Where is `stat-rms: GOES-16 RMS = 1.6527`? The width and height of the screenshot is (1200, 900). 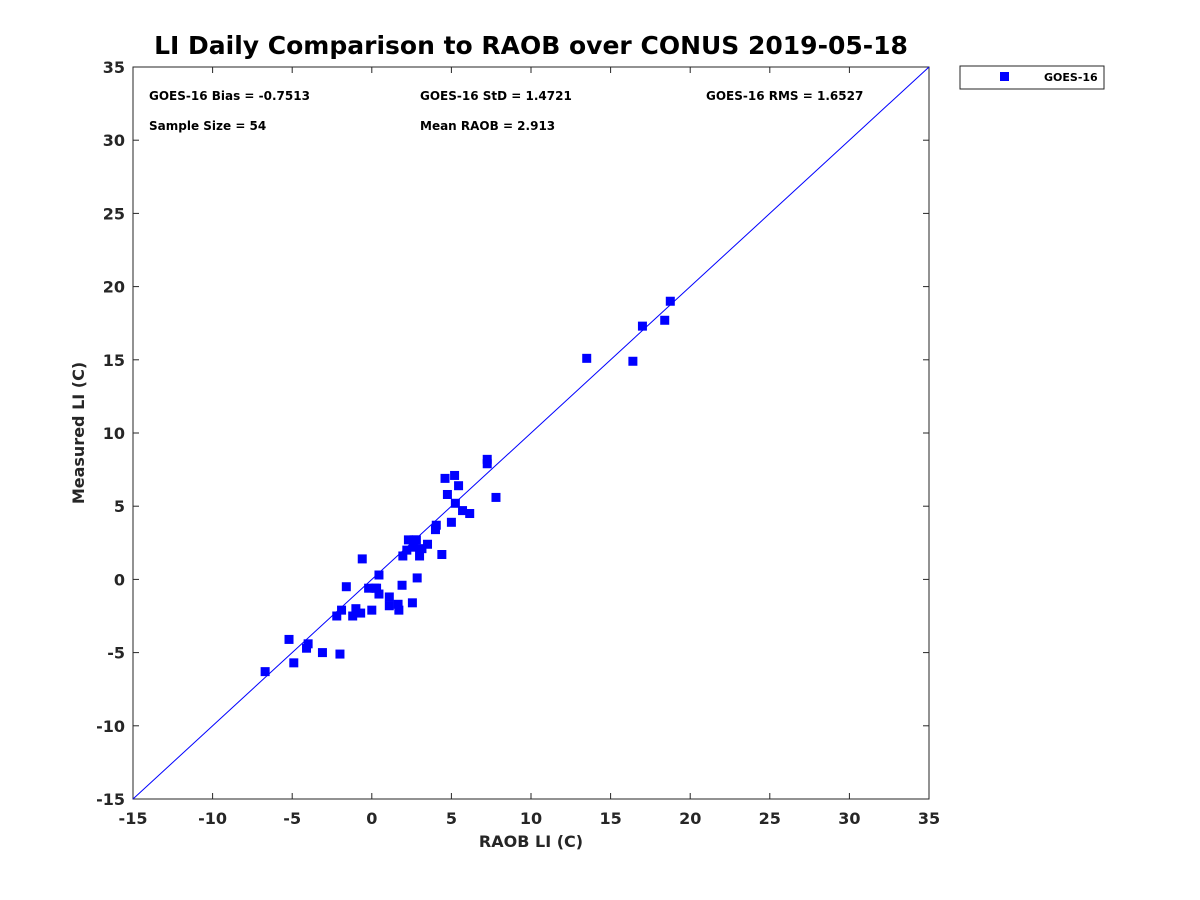 stat-rms: GOES-16 RMS = 1.6527 is located at coordinates (784, 96).